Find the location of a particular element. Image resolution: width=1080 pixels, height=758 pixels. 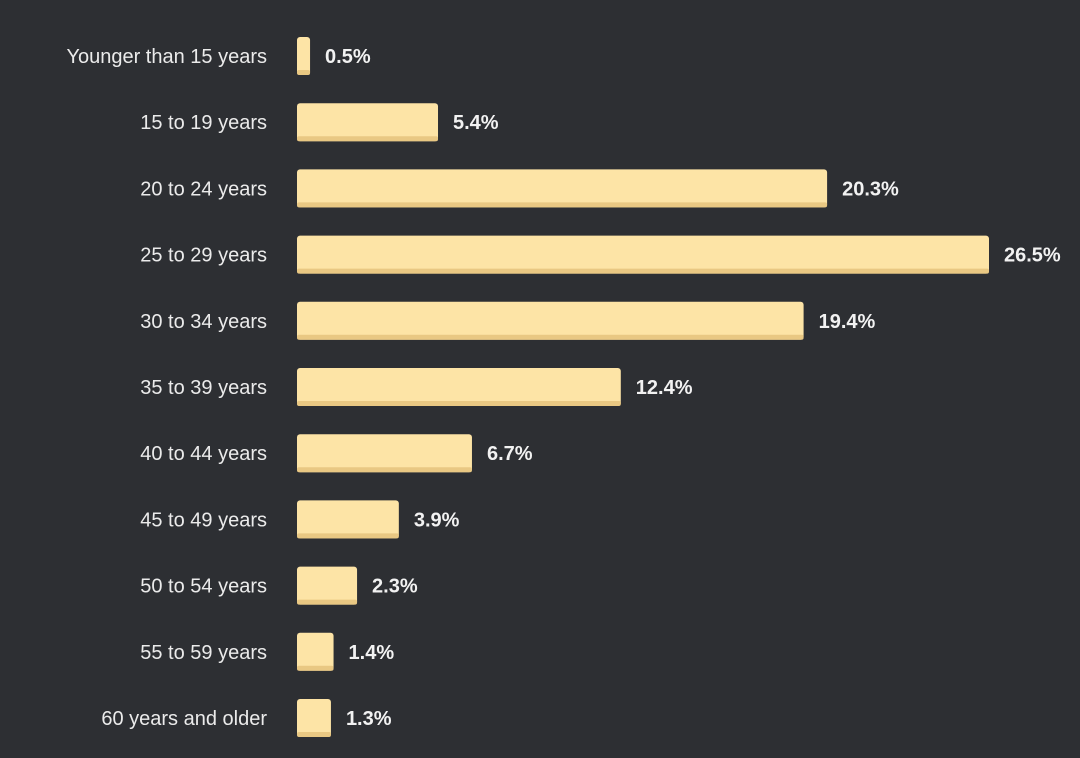

bar-row: 40 to 44 years 6.7% is located at coordinates (336, 453).